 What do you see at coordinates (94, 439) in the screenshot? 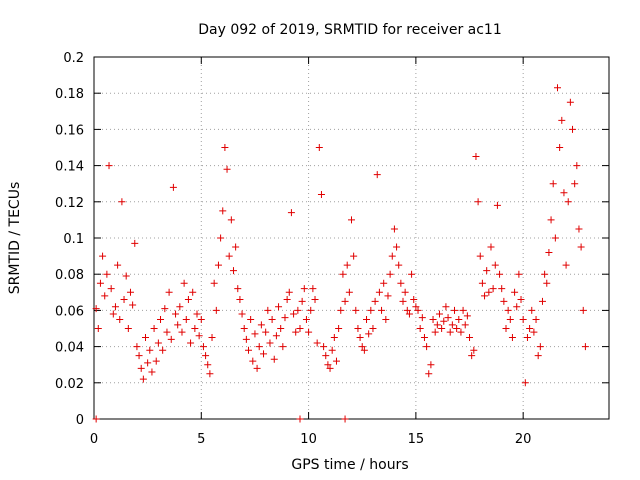
I see `x-tick-label: 0` at bounding box center [94, 439].